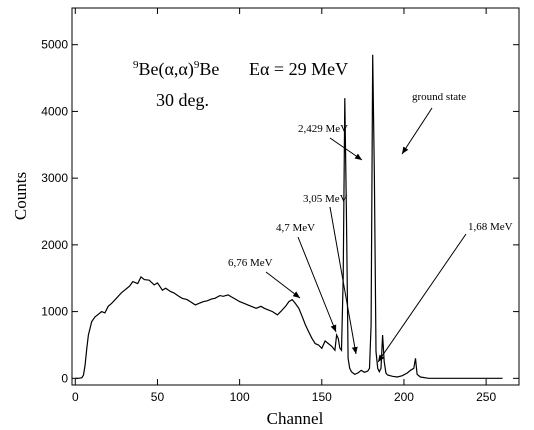  I want to click on reaction-label: 9Be(α,α)9Be, so click(176, 69).